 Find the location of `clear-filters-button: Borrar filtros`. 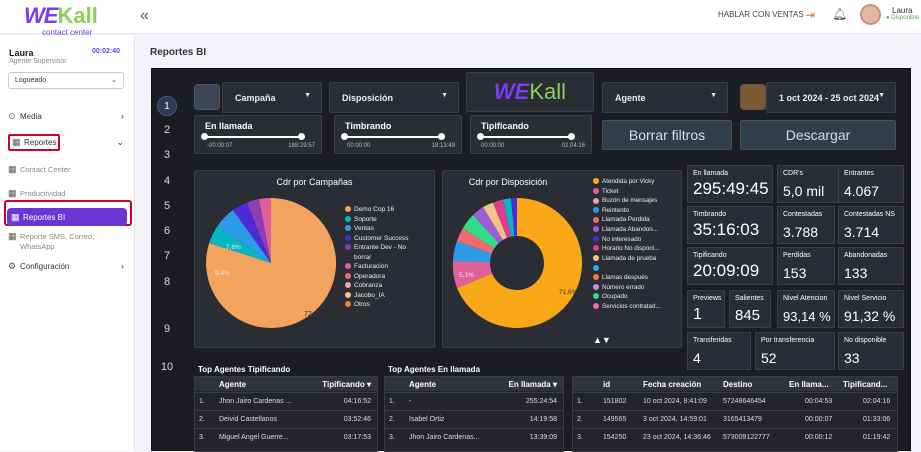

clear-filters-button: Borrar filtros is located at coordinates (667, 135).